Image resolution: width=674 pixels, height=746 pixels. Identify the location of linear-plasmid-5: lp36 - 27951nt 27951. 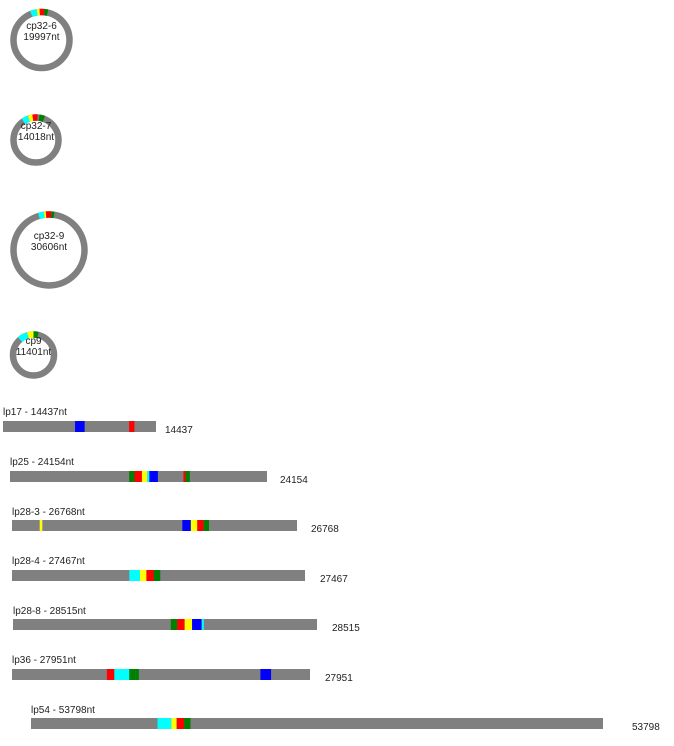
(182, 669).